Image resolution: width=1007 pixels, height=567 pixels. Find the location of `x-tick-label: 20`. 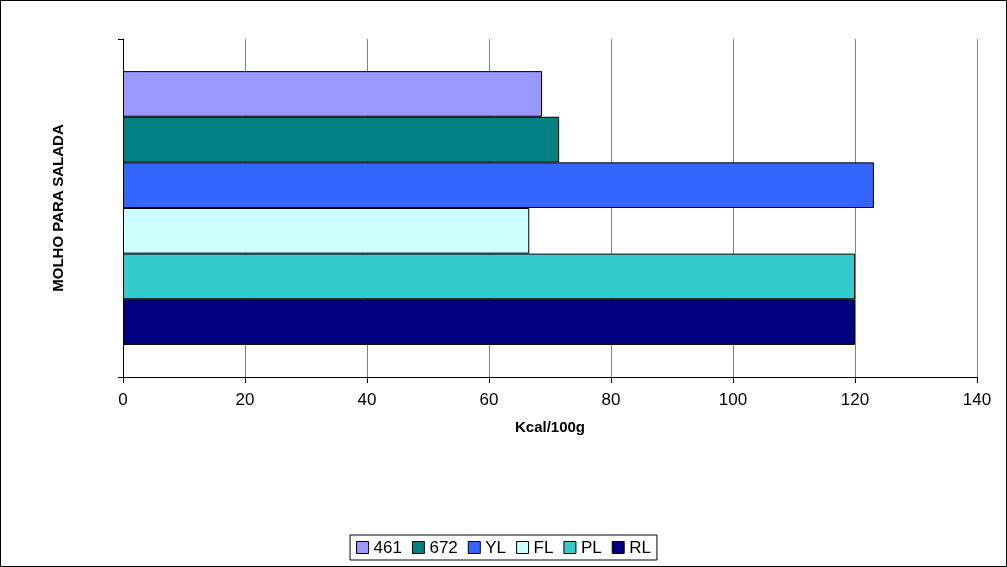

x-tick-label: 20 is located at coordinates (245, 399).